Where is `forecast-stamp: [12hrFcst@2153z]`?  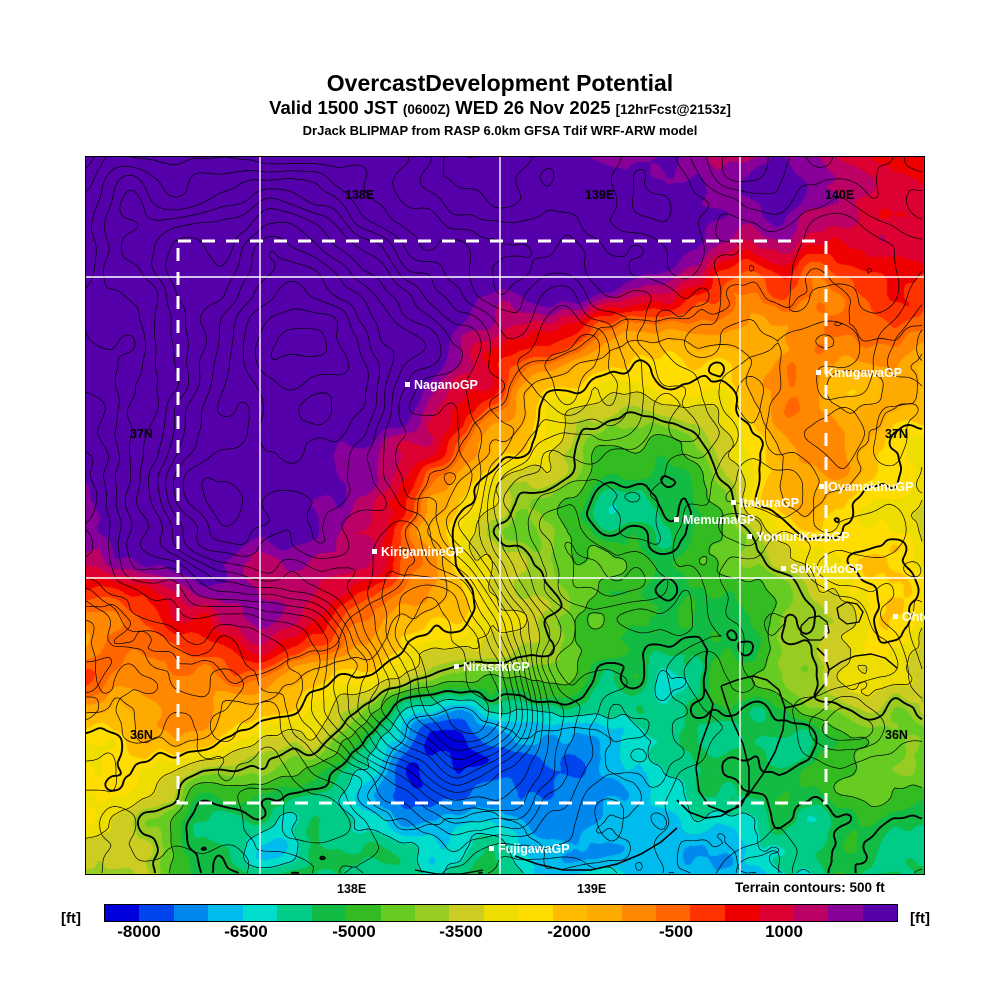
forecast-stamp: [12hrFcst@2153z] is located at coordinates (673, 109).